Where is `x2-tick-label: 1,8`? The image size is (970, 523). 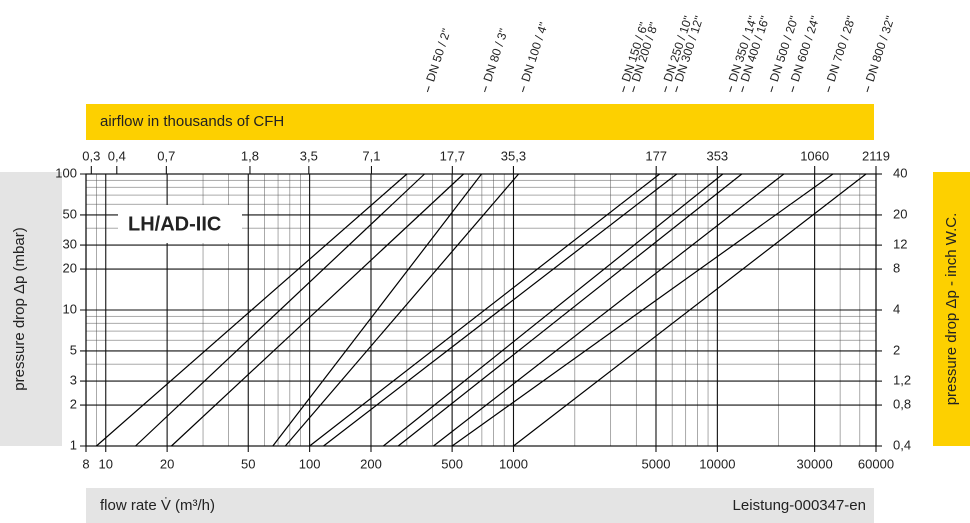 x2-tick-label: 1,8 is located at coordinates (250, 155).